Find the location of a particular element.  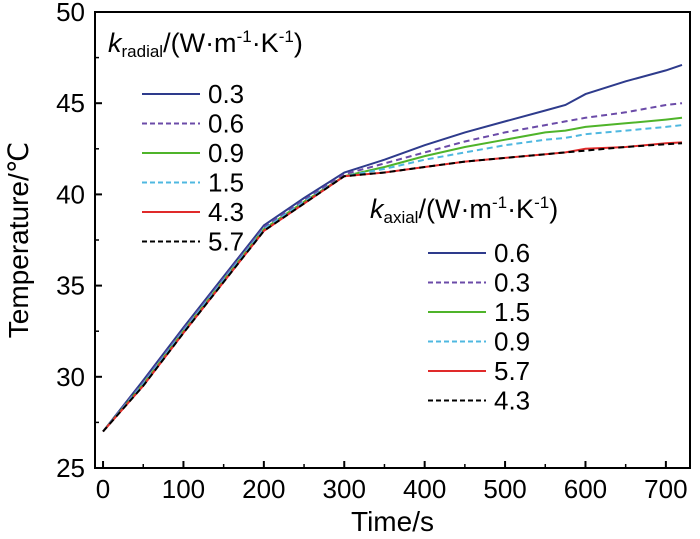

x-tick-label: 500 is located at coordinates (504, 489).